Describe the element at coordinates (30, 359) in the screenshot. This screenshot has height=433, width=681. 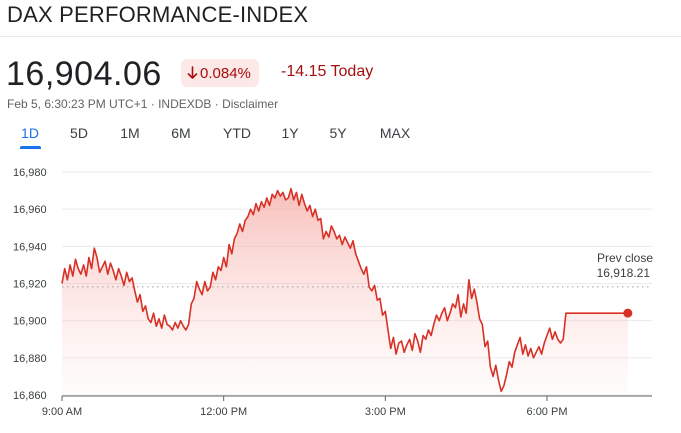
I see `y-tick-label: 16,880` at that location.